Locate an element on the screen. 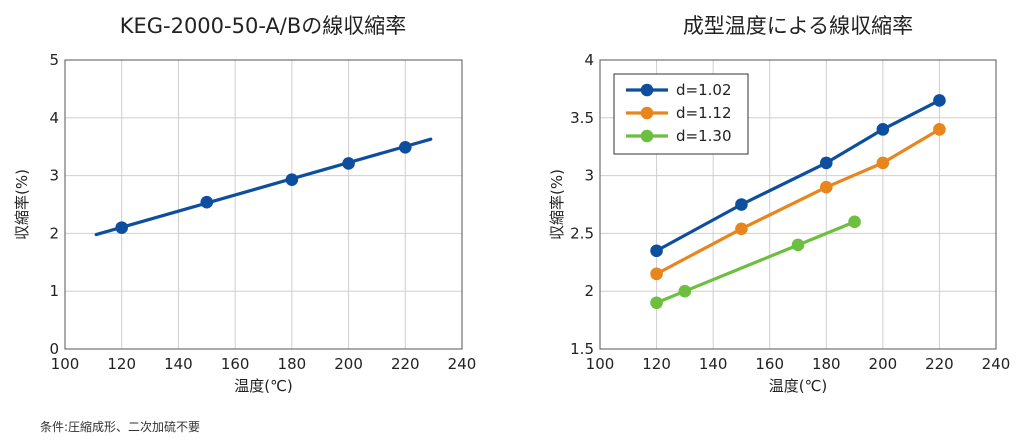  y-tick-label: 1 is located at coordinates (54, 291).